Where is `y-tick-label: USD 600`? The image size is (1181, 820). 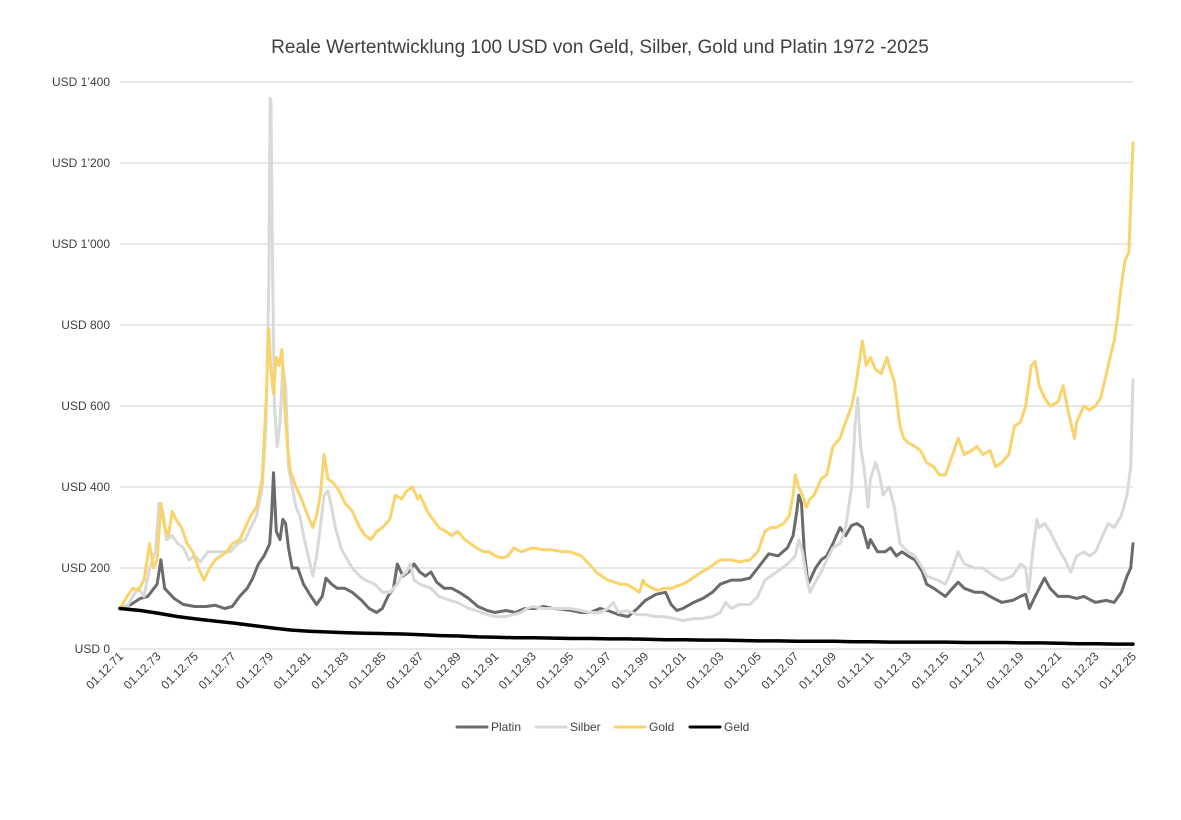 y-tick-label: USD 600 is located at coordinates (85, 406).